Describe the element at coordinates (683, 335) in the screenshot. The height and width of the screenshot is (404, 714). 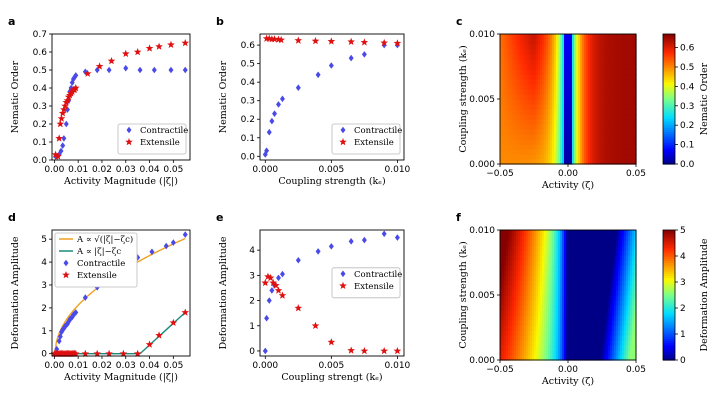
I see `colorbar-tick-label: 1` at that location.